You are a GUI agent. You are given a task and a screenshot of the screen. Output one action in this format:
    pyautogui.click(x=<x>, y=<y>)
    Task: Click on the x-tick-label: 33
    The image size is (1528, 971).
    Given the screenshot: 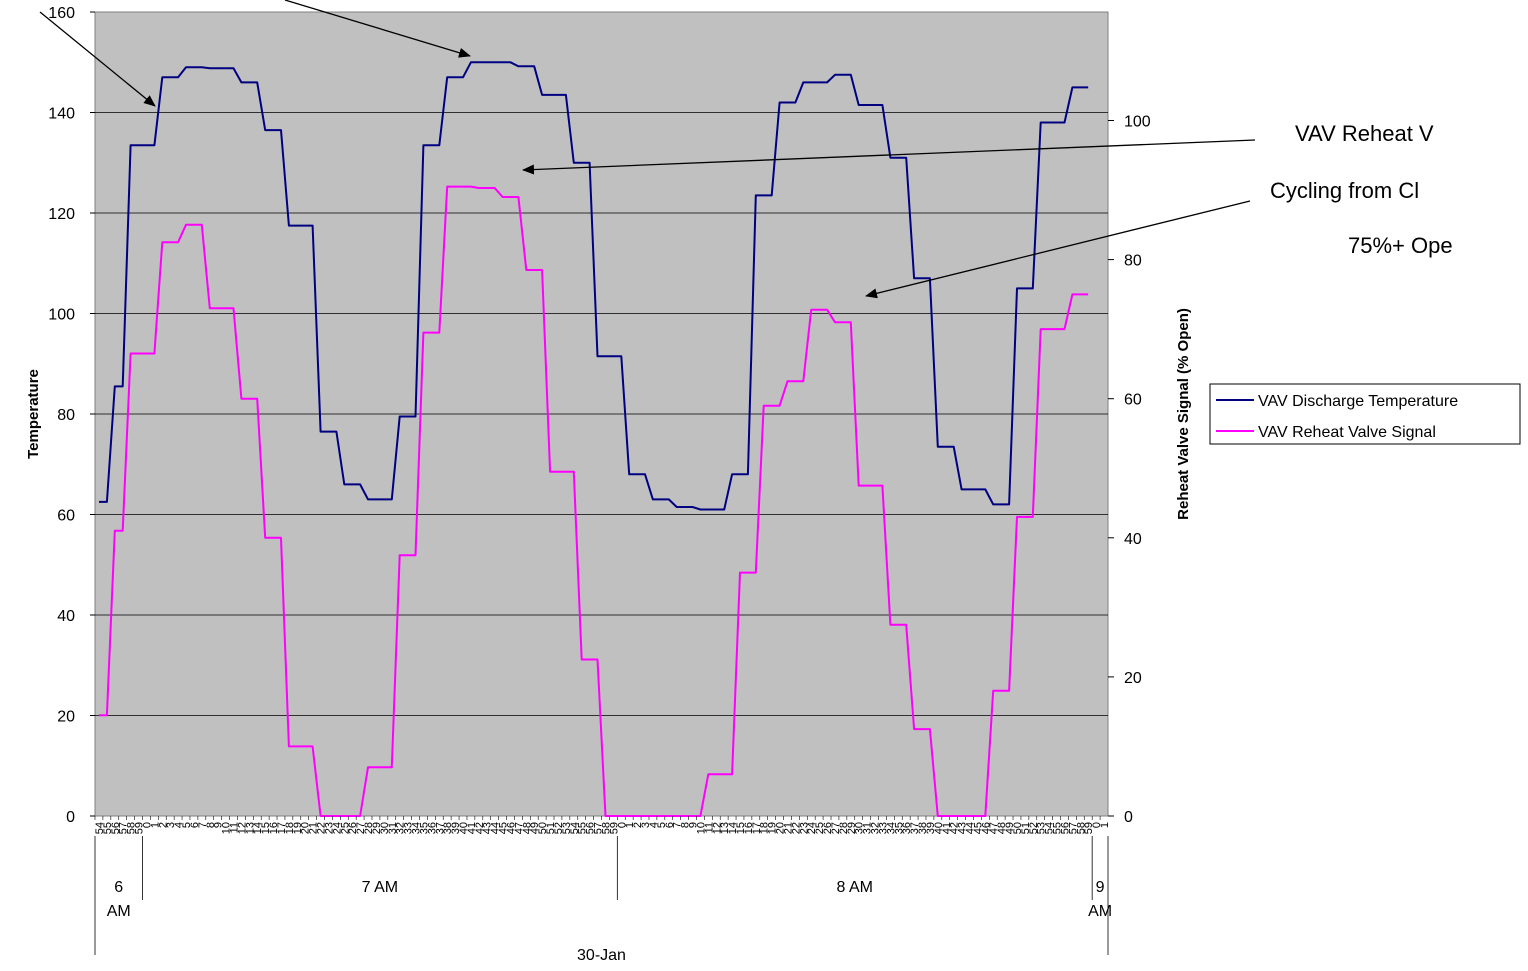 What is the action you would take?
    pyautogui.click(x=883, y=828)
    